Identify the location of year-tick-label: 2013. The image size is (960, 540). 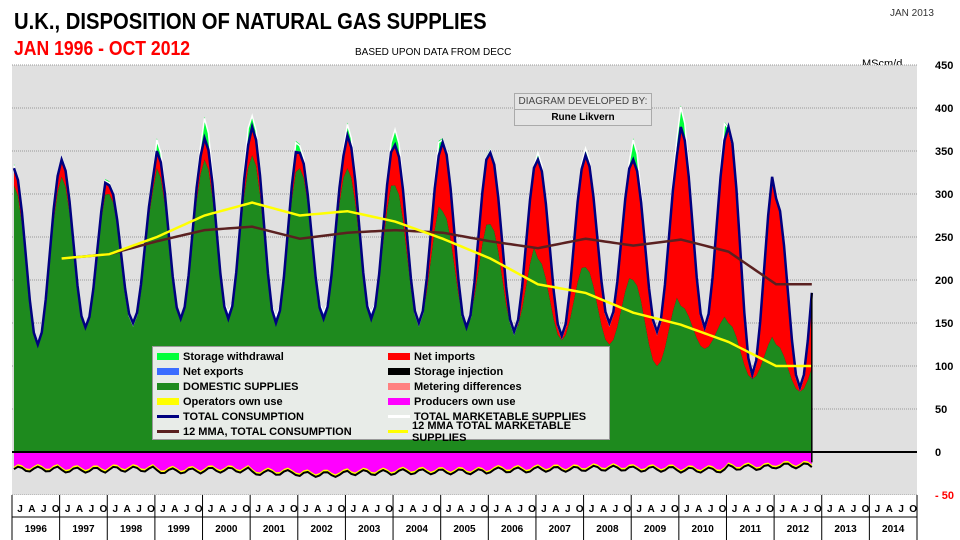
(845, 529).